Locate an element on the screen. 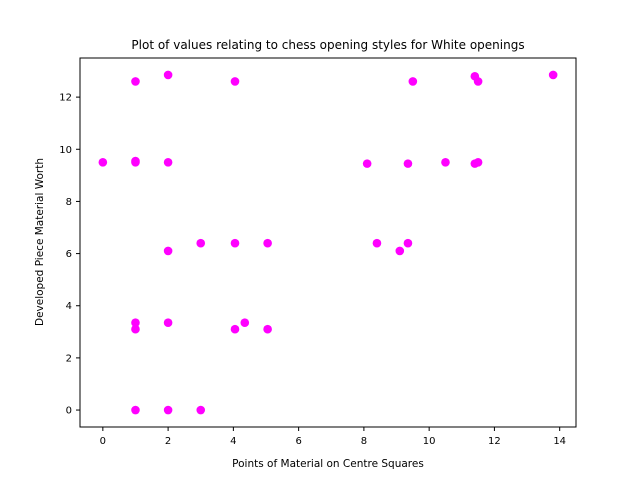 The width and height of the screenshot is (640, 480). x-tick-label: 2 is located at coordinates (168, 441).